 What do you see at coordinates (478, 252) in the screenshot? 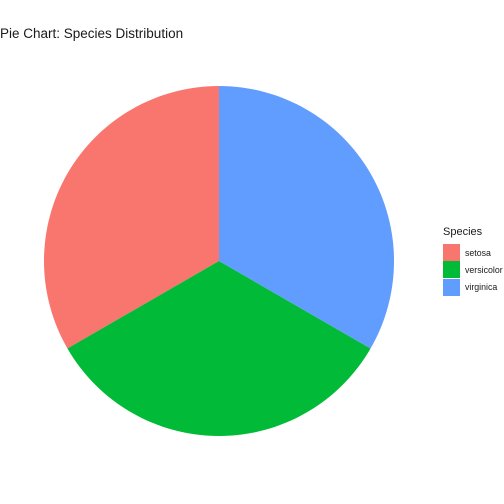
I see `legend-label-setosa: setosa` at bounding box center [478, 252].